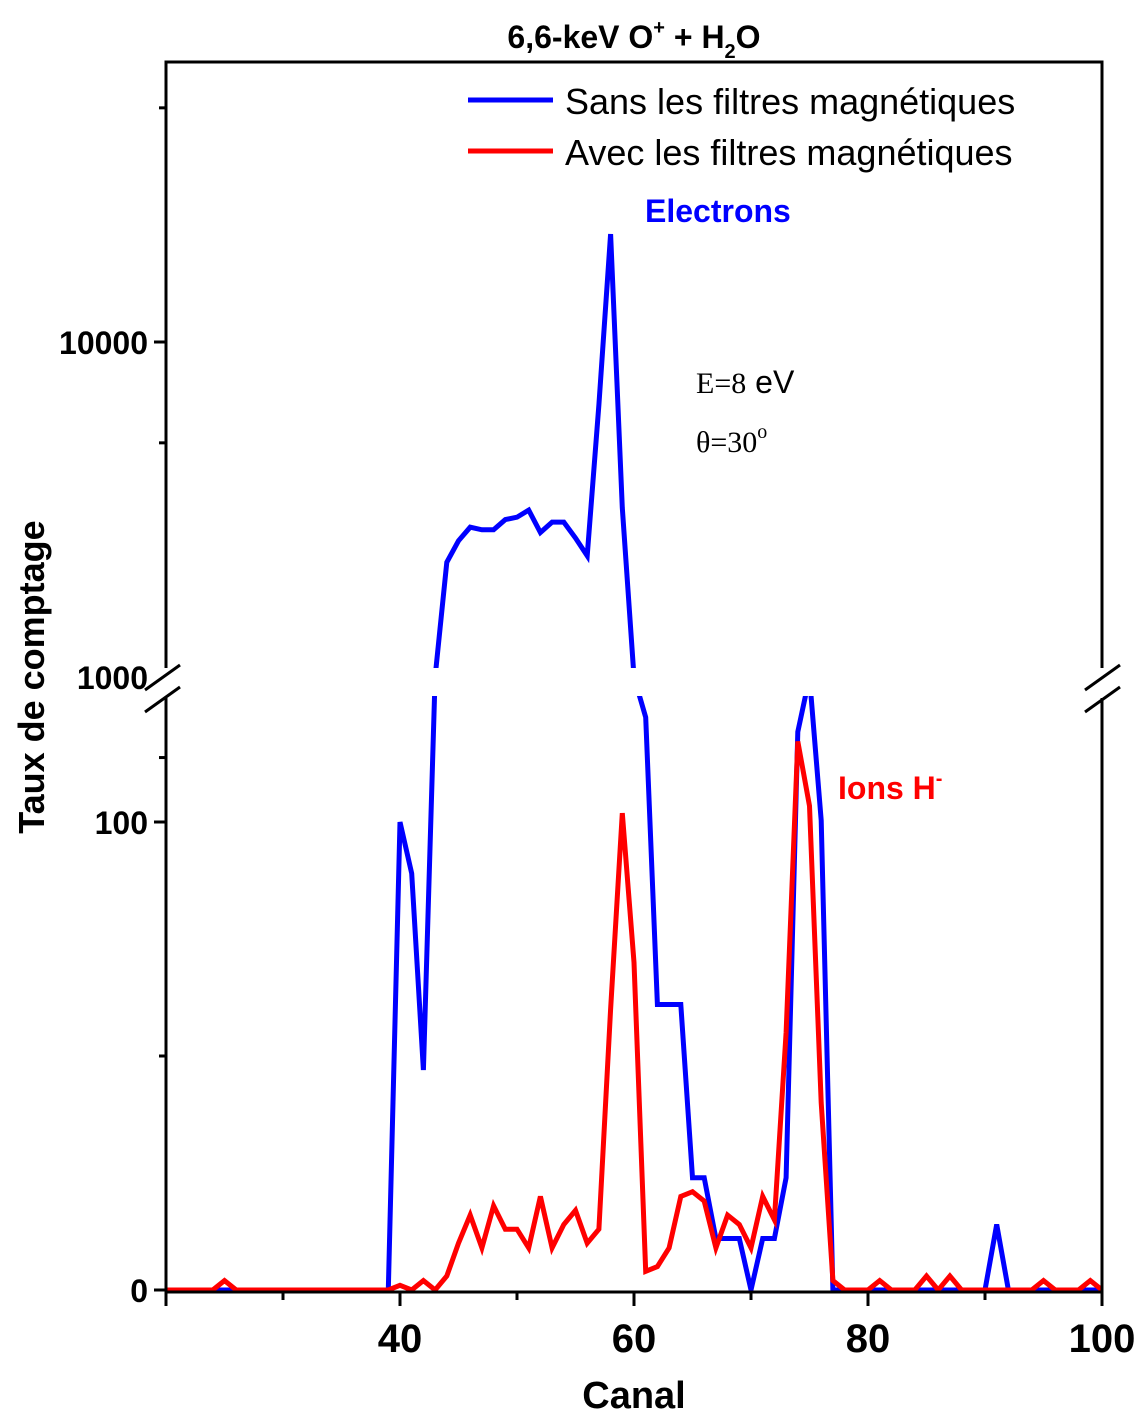  Describe the element at coordinates (400, 1339) in the screenshot. I see `x-tick-label: 40` at that location.